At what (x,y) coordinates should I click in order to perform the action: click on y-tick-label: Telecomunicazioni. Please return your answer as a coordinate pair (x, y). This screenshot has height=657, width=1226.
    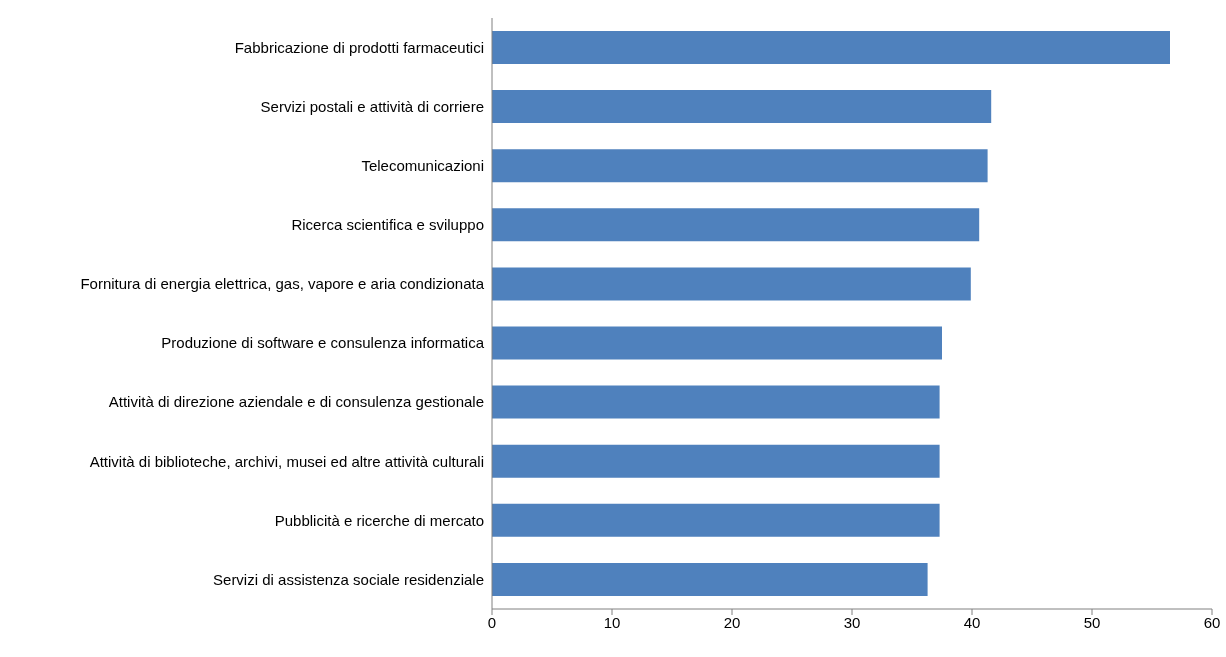
    Looking at the image, I should click on (422, 166).